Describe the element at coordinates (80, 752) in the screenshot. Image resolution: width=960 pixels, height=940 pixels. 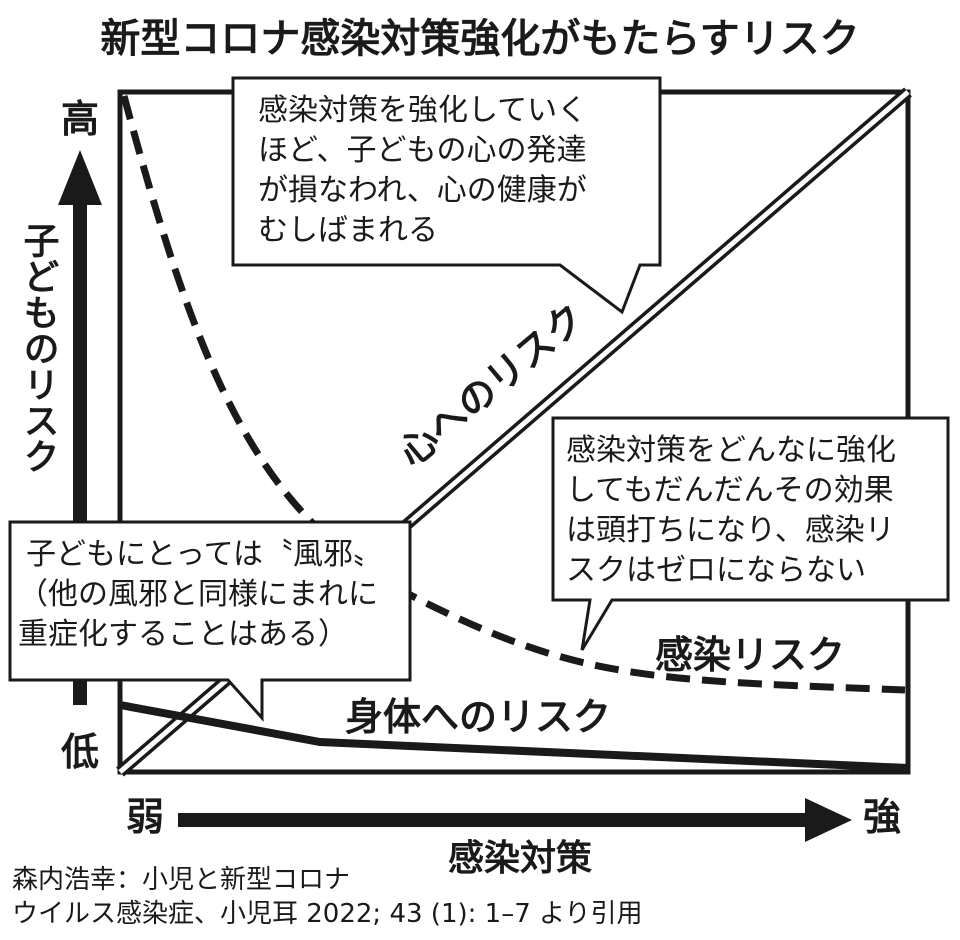
I see `y-low: 低` at that location.